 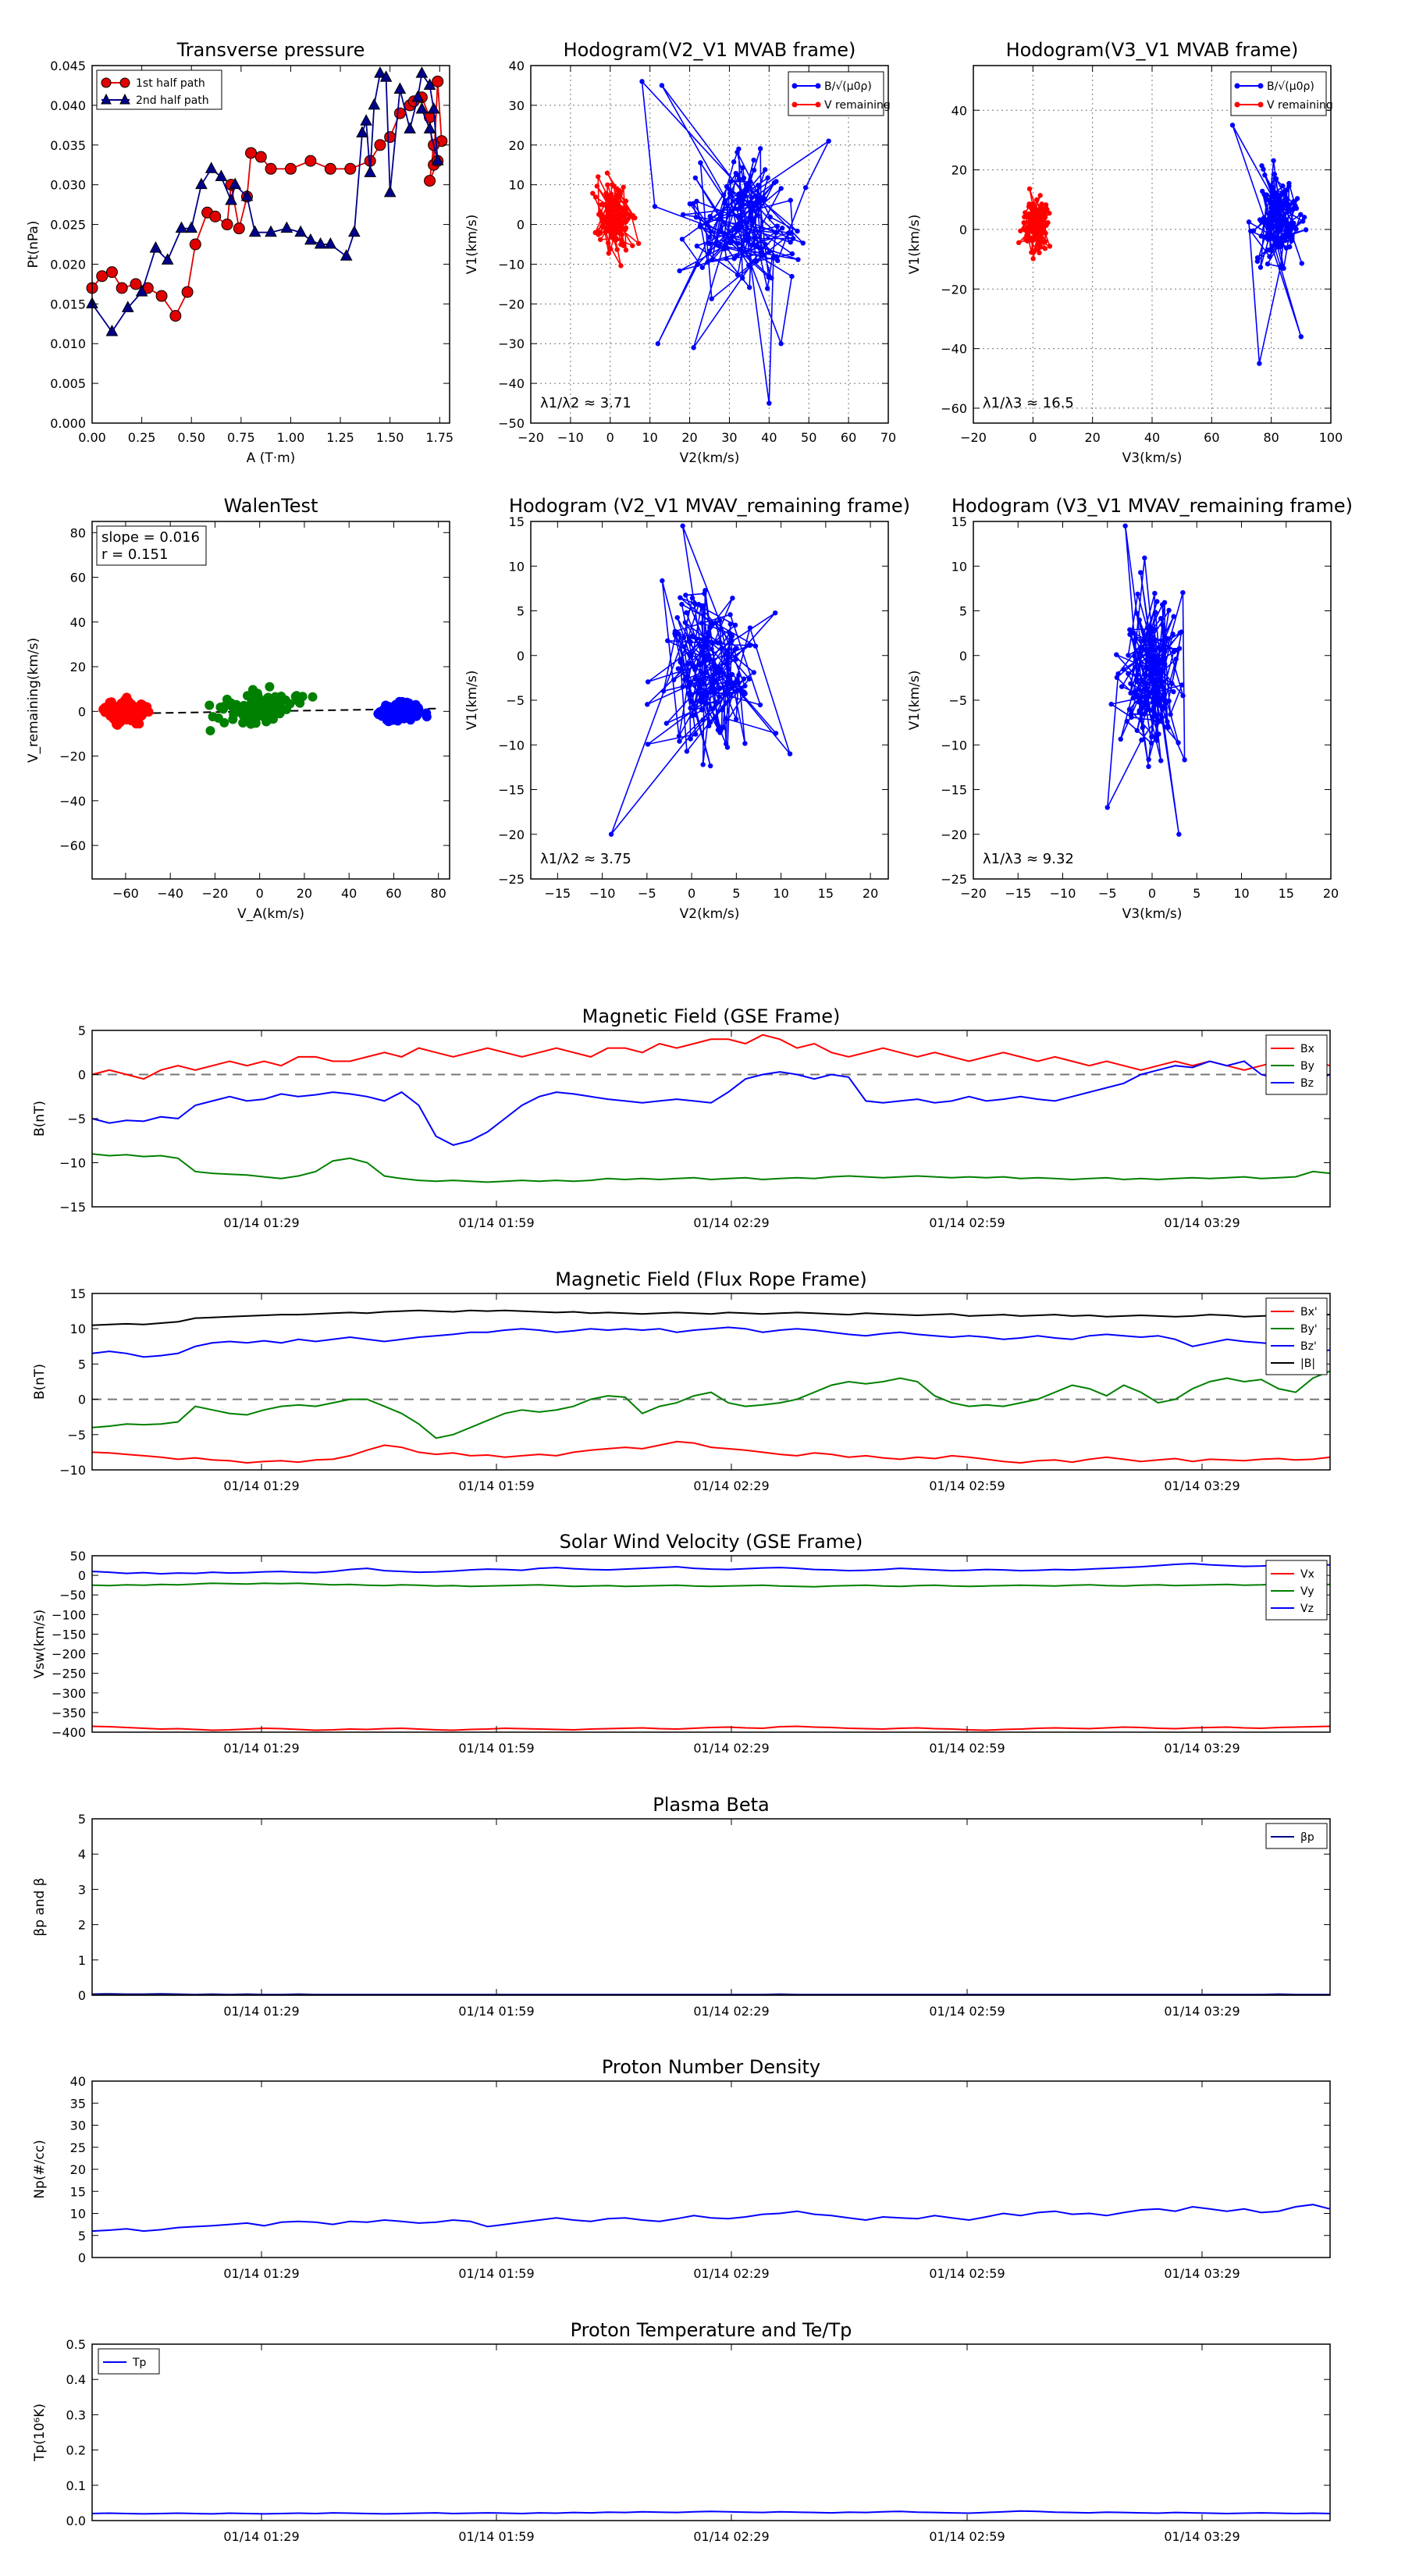 What do you see at coordinates (959, 566) in the screenshot?
I see `h3r-ytick-label: 10` at bounding box center [959, 566].